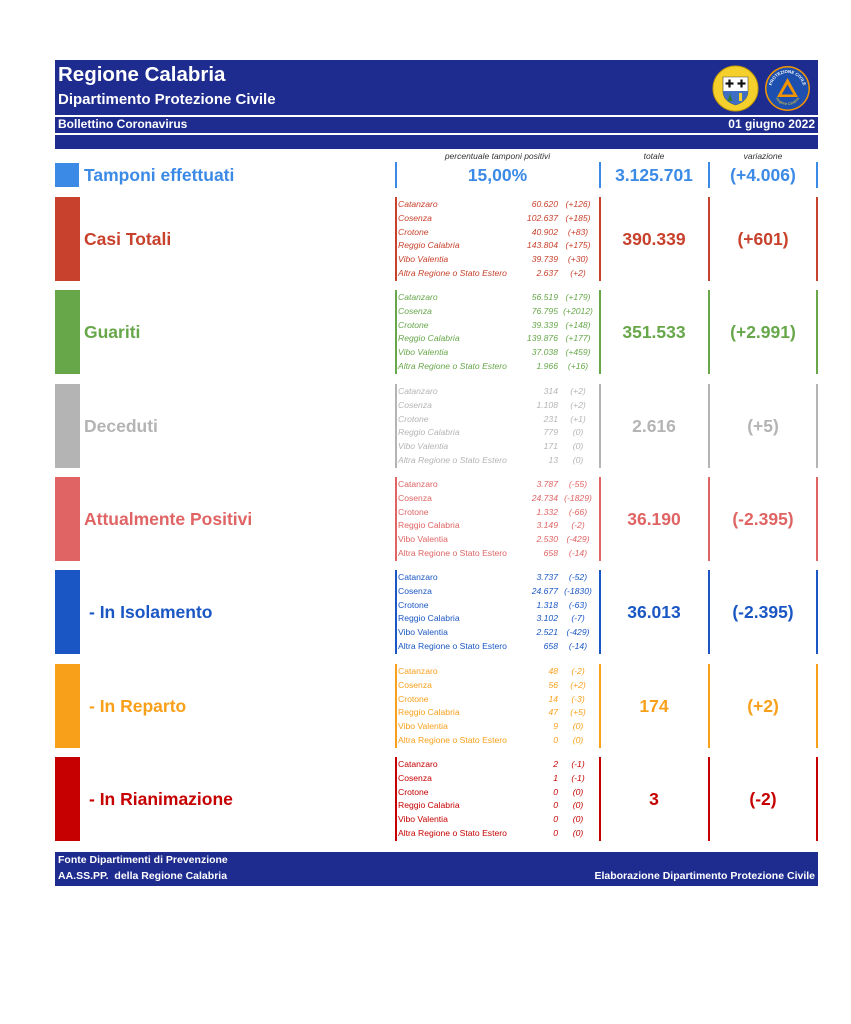 This screenshot has width=851, height=1024. What do you see at coordinates (578, 484) in the screenshot?
I see `attualmente-positivi-catanzaro-change: (-55)` at bounding box center [578, 484].